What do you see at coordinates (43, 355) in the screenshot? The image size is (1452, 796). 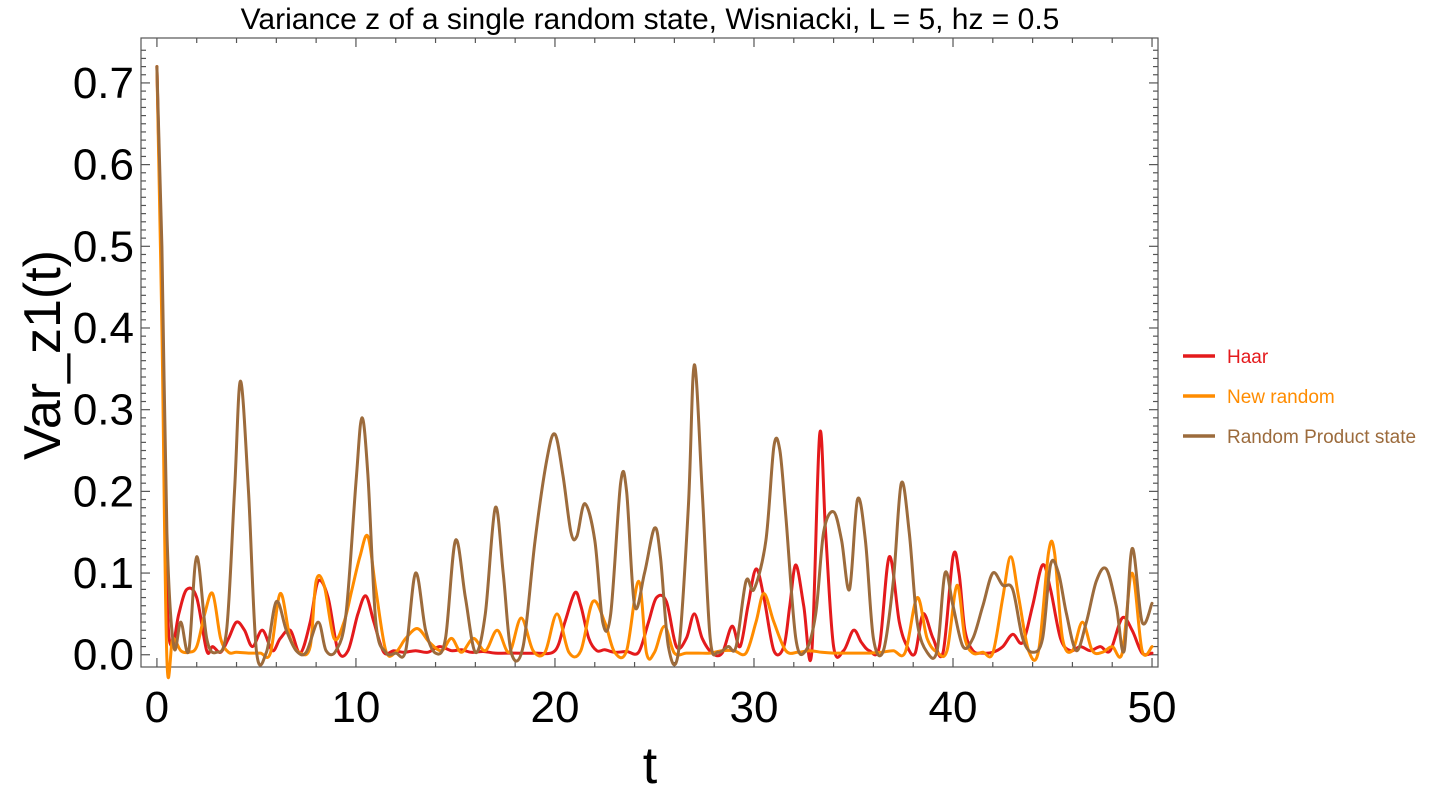 I see `y-axis-label: Var_z1(t)` at bounding box center [43, 355].